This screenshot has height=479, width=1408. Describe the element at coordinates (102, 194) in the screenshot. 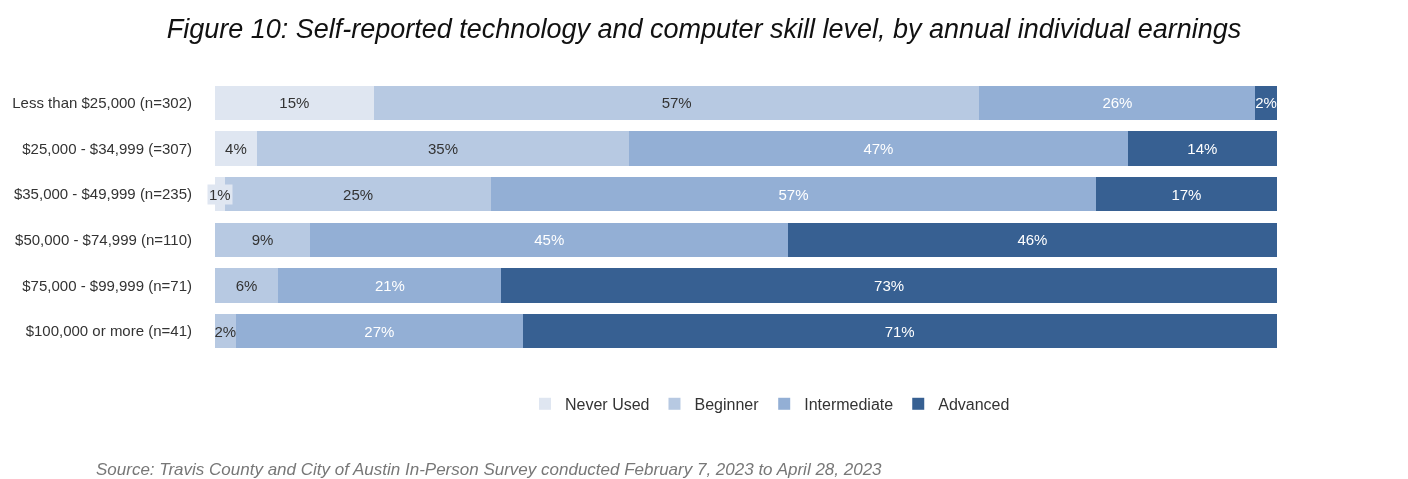

I see `y-tick-label: $35,000 - $49,999 (n=235)` at that location.